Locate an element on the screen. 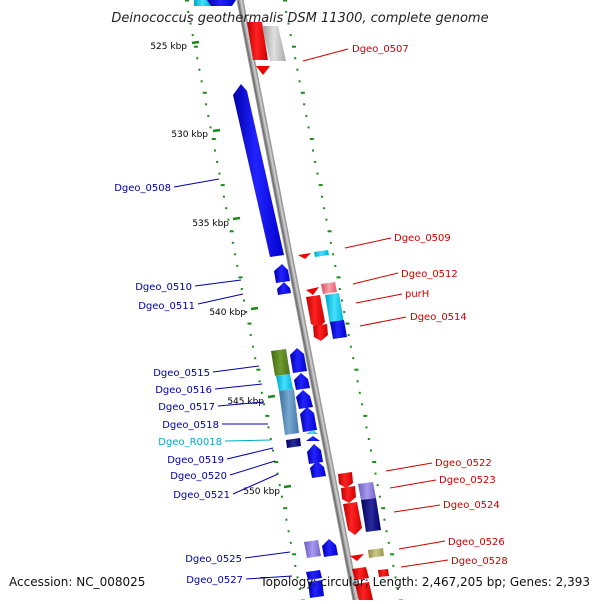 Image resolution: width=600 pixels, height=604 pixels. gene-glyph-purH is located at coordinates (334, 309).